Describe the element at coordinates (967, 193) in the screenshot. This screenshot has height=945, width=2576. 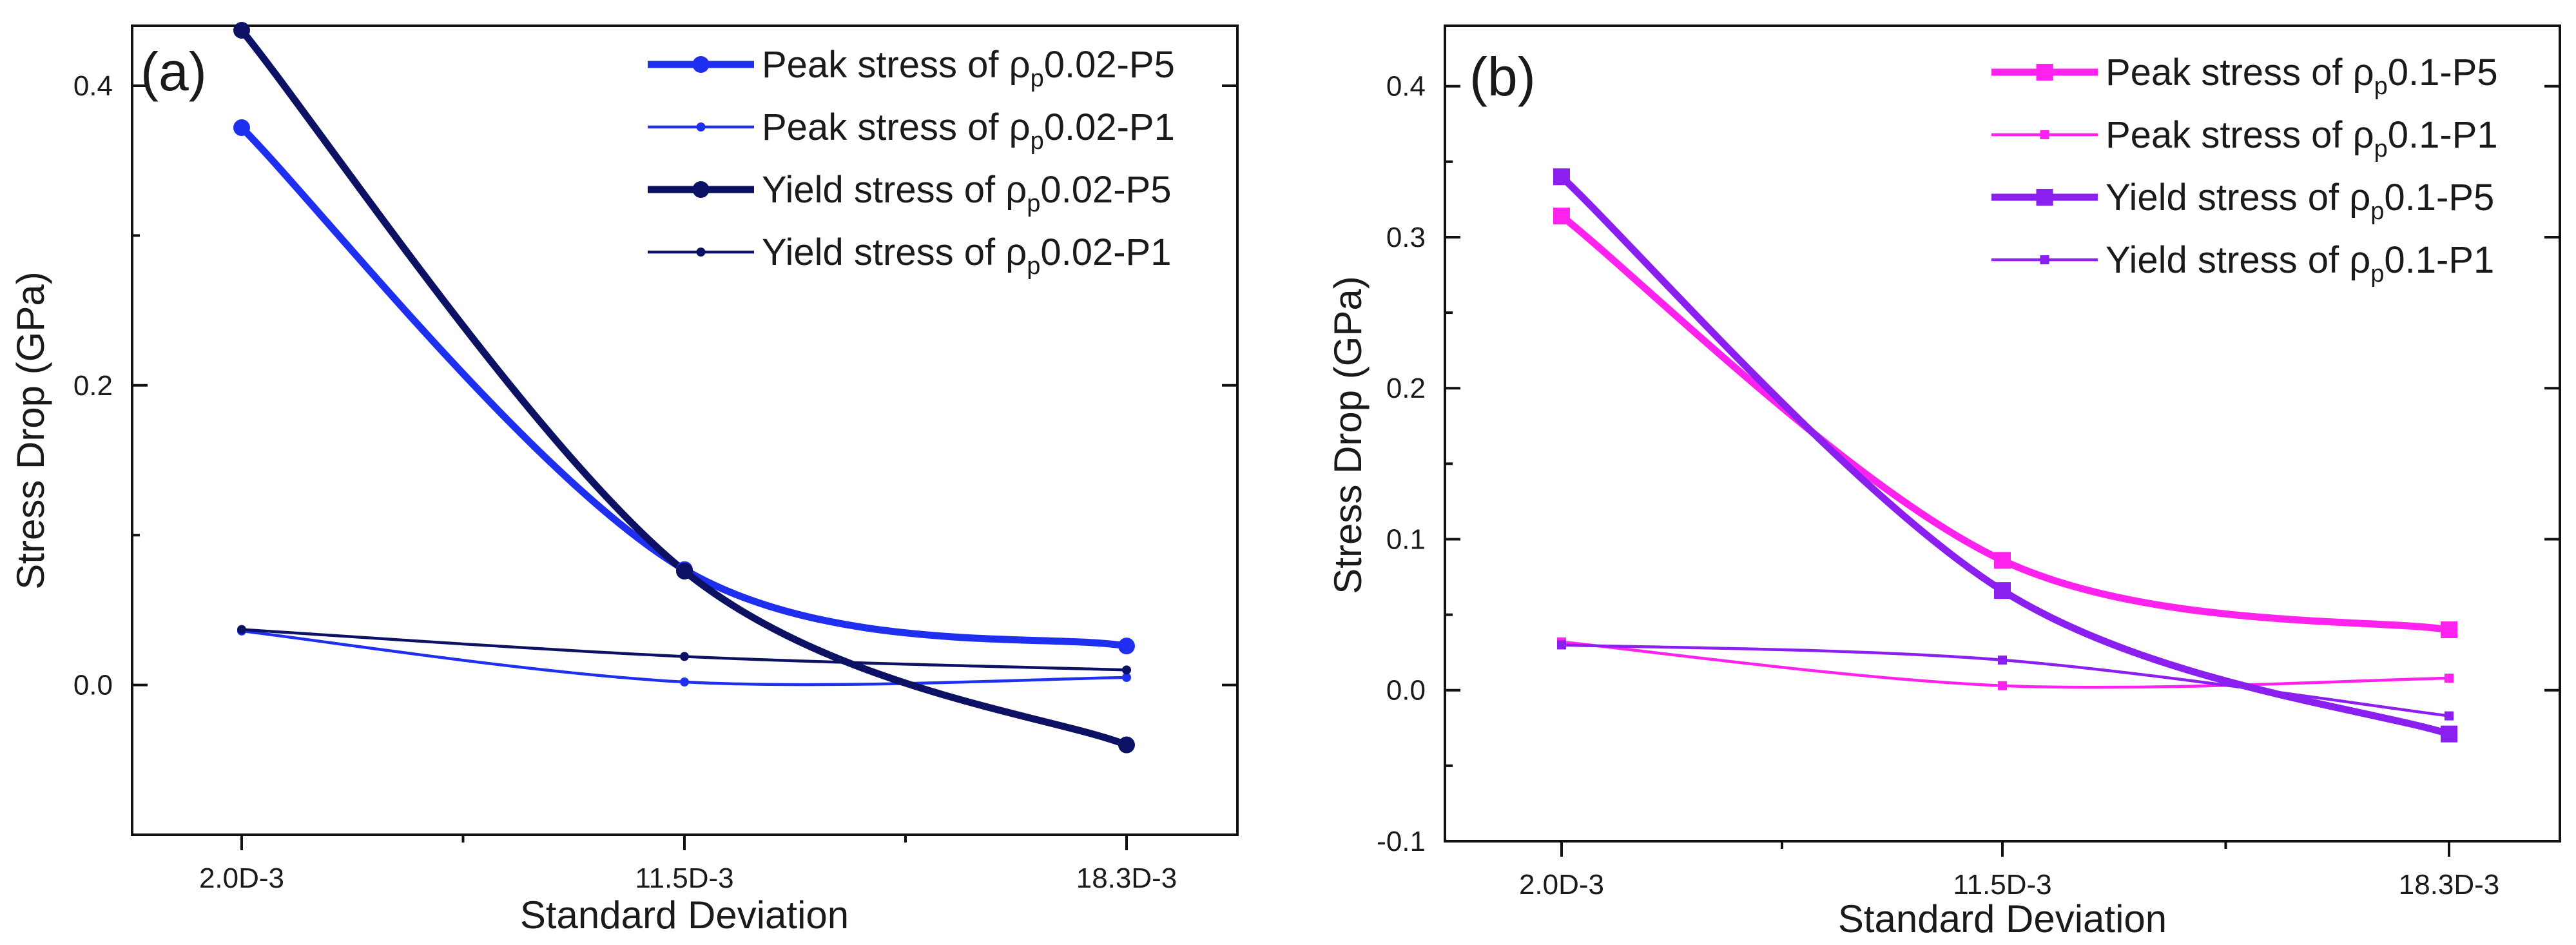
I see `legend-label: Yield stress of ρp0.02-P5` at that location.